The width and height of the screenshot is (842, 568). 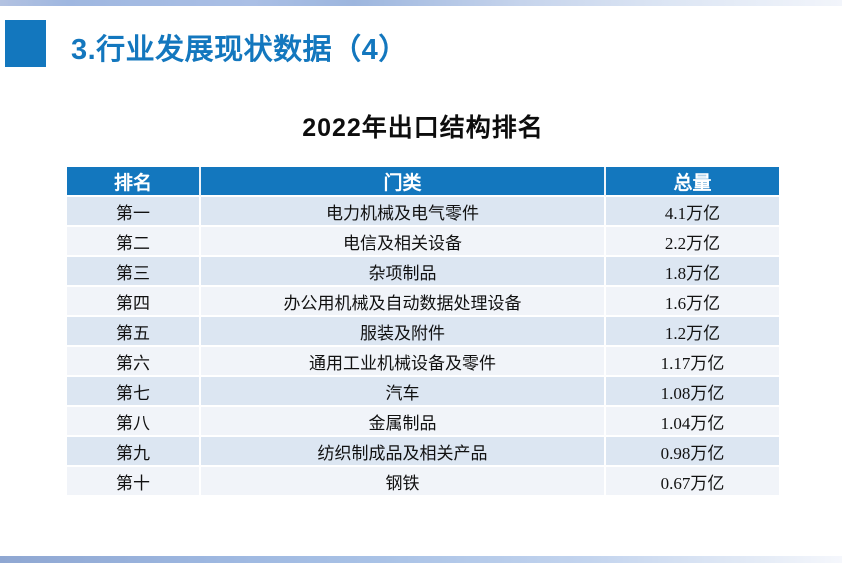 I want to click on bottom-decoration-bar, so click(x=421, y=559).